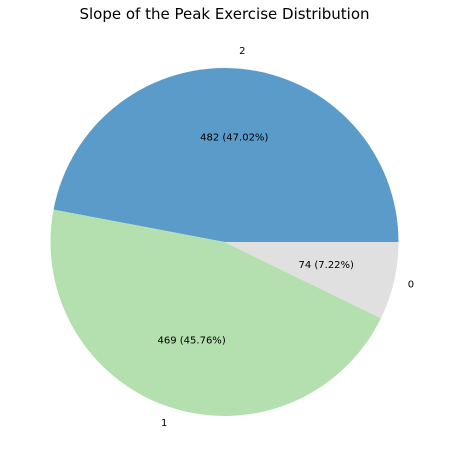 The width and height of the screenshot is (449, 467). I want to click on slice-value-label-1: 469 (45.76%), so click(192, 341).